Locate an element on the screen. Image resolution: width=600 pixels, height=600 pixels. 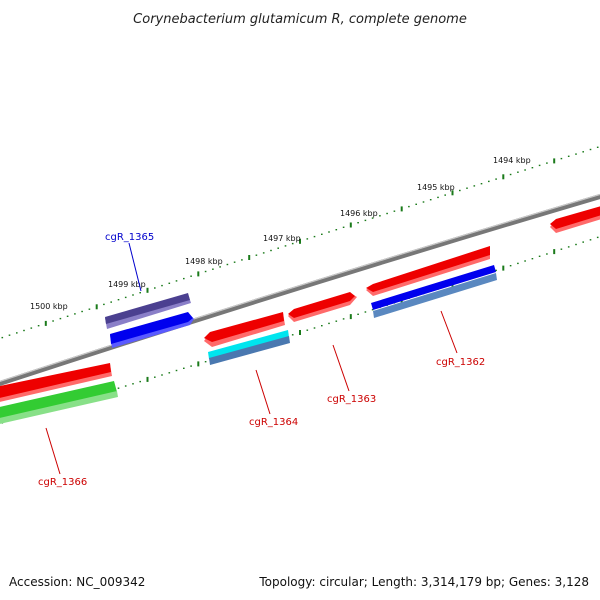
tick-label-1495: 1495 kbp is located at coordinates (436, 187).